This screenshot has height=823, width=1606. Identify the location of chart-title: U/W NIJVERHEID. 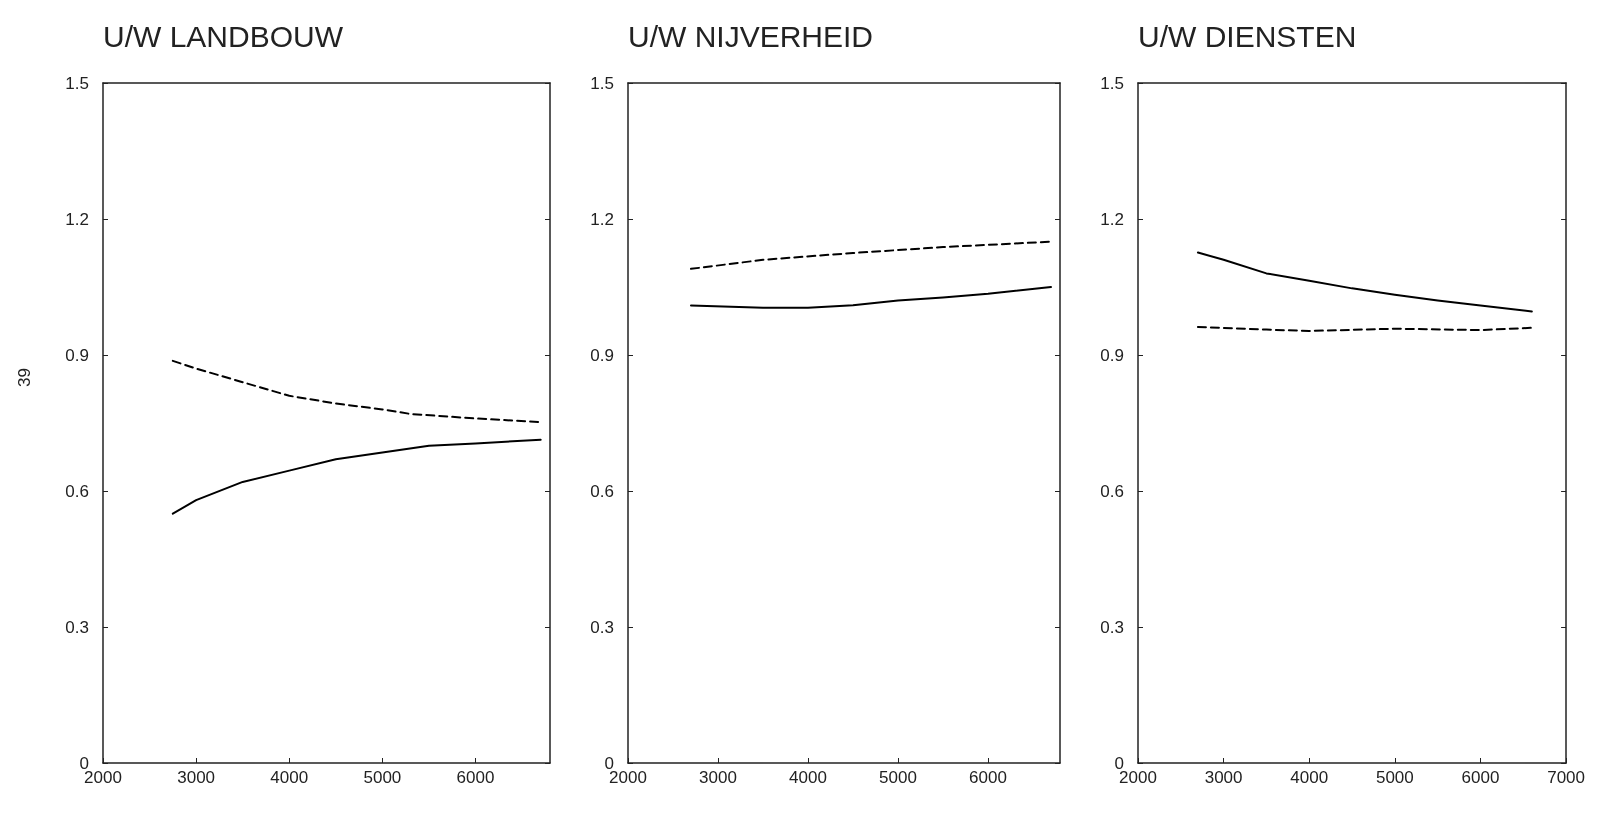
(751, 36).